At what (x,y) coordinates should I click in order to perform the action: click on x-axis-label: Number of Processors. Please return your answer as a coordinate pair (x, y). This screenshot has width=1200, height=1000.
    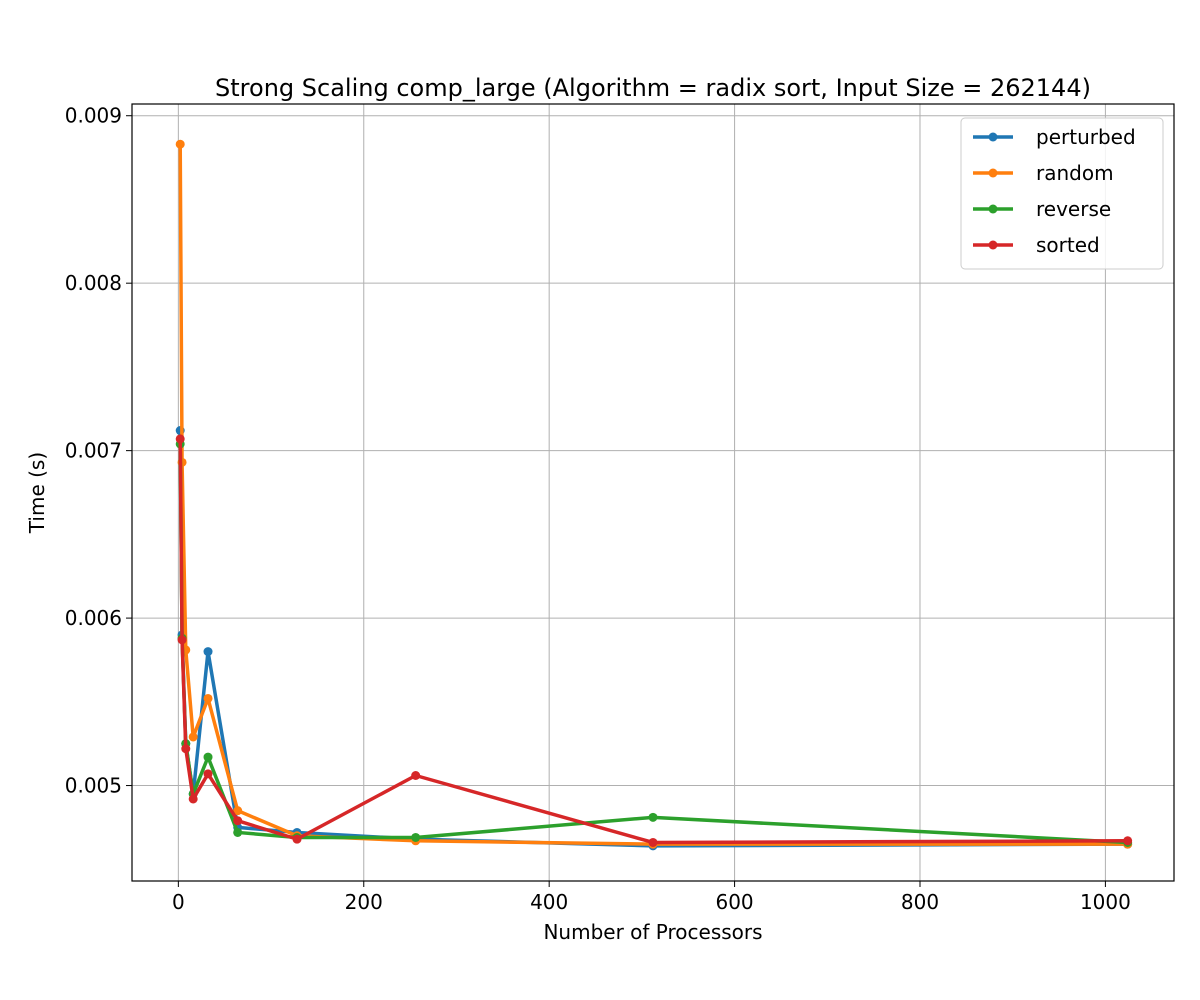
    Looking at the image, I should click on (652, 932).